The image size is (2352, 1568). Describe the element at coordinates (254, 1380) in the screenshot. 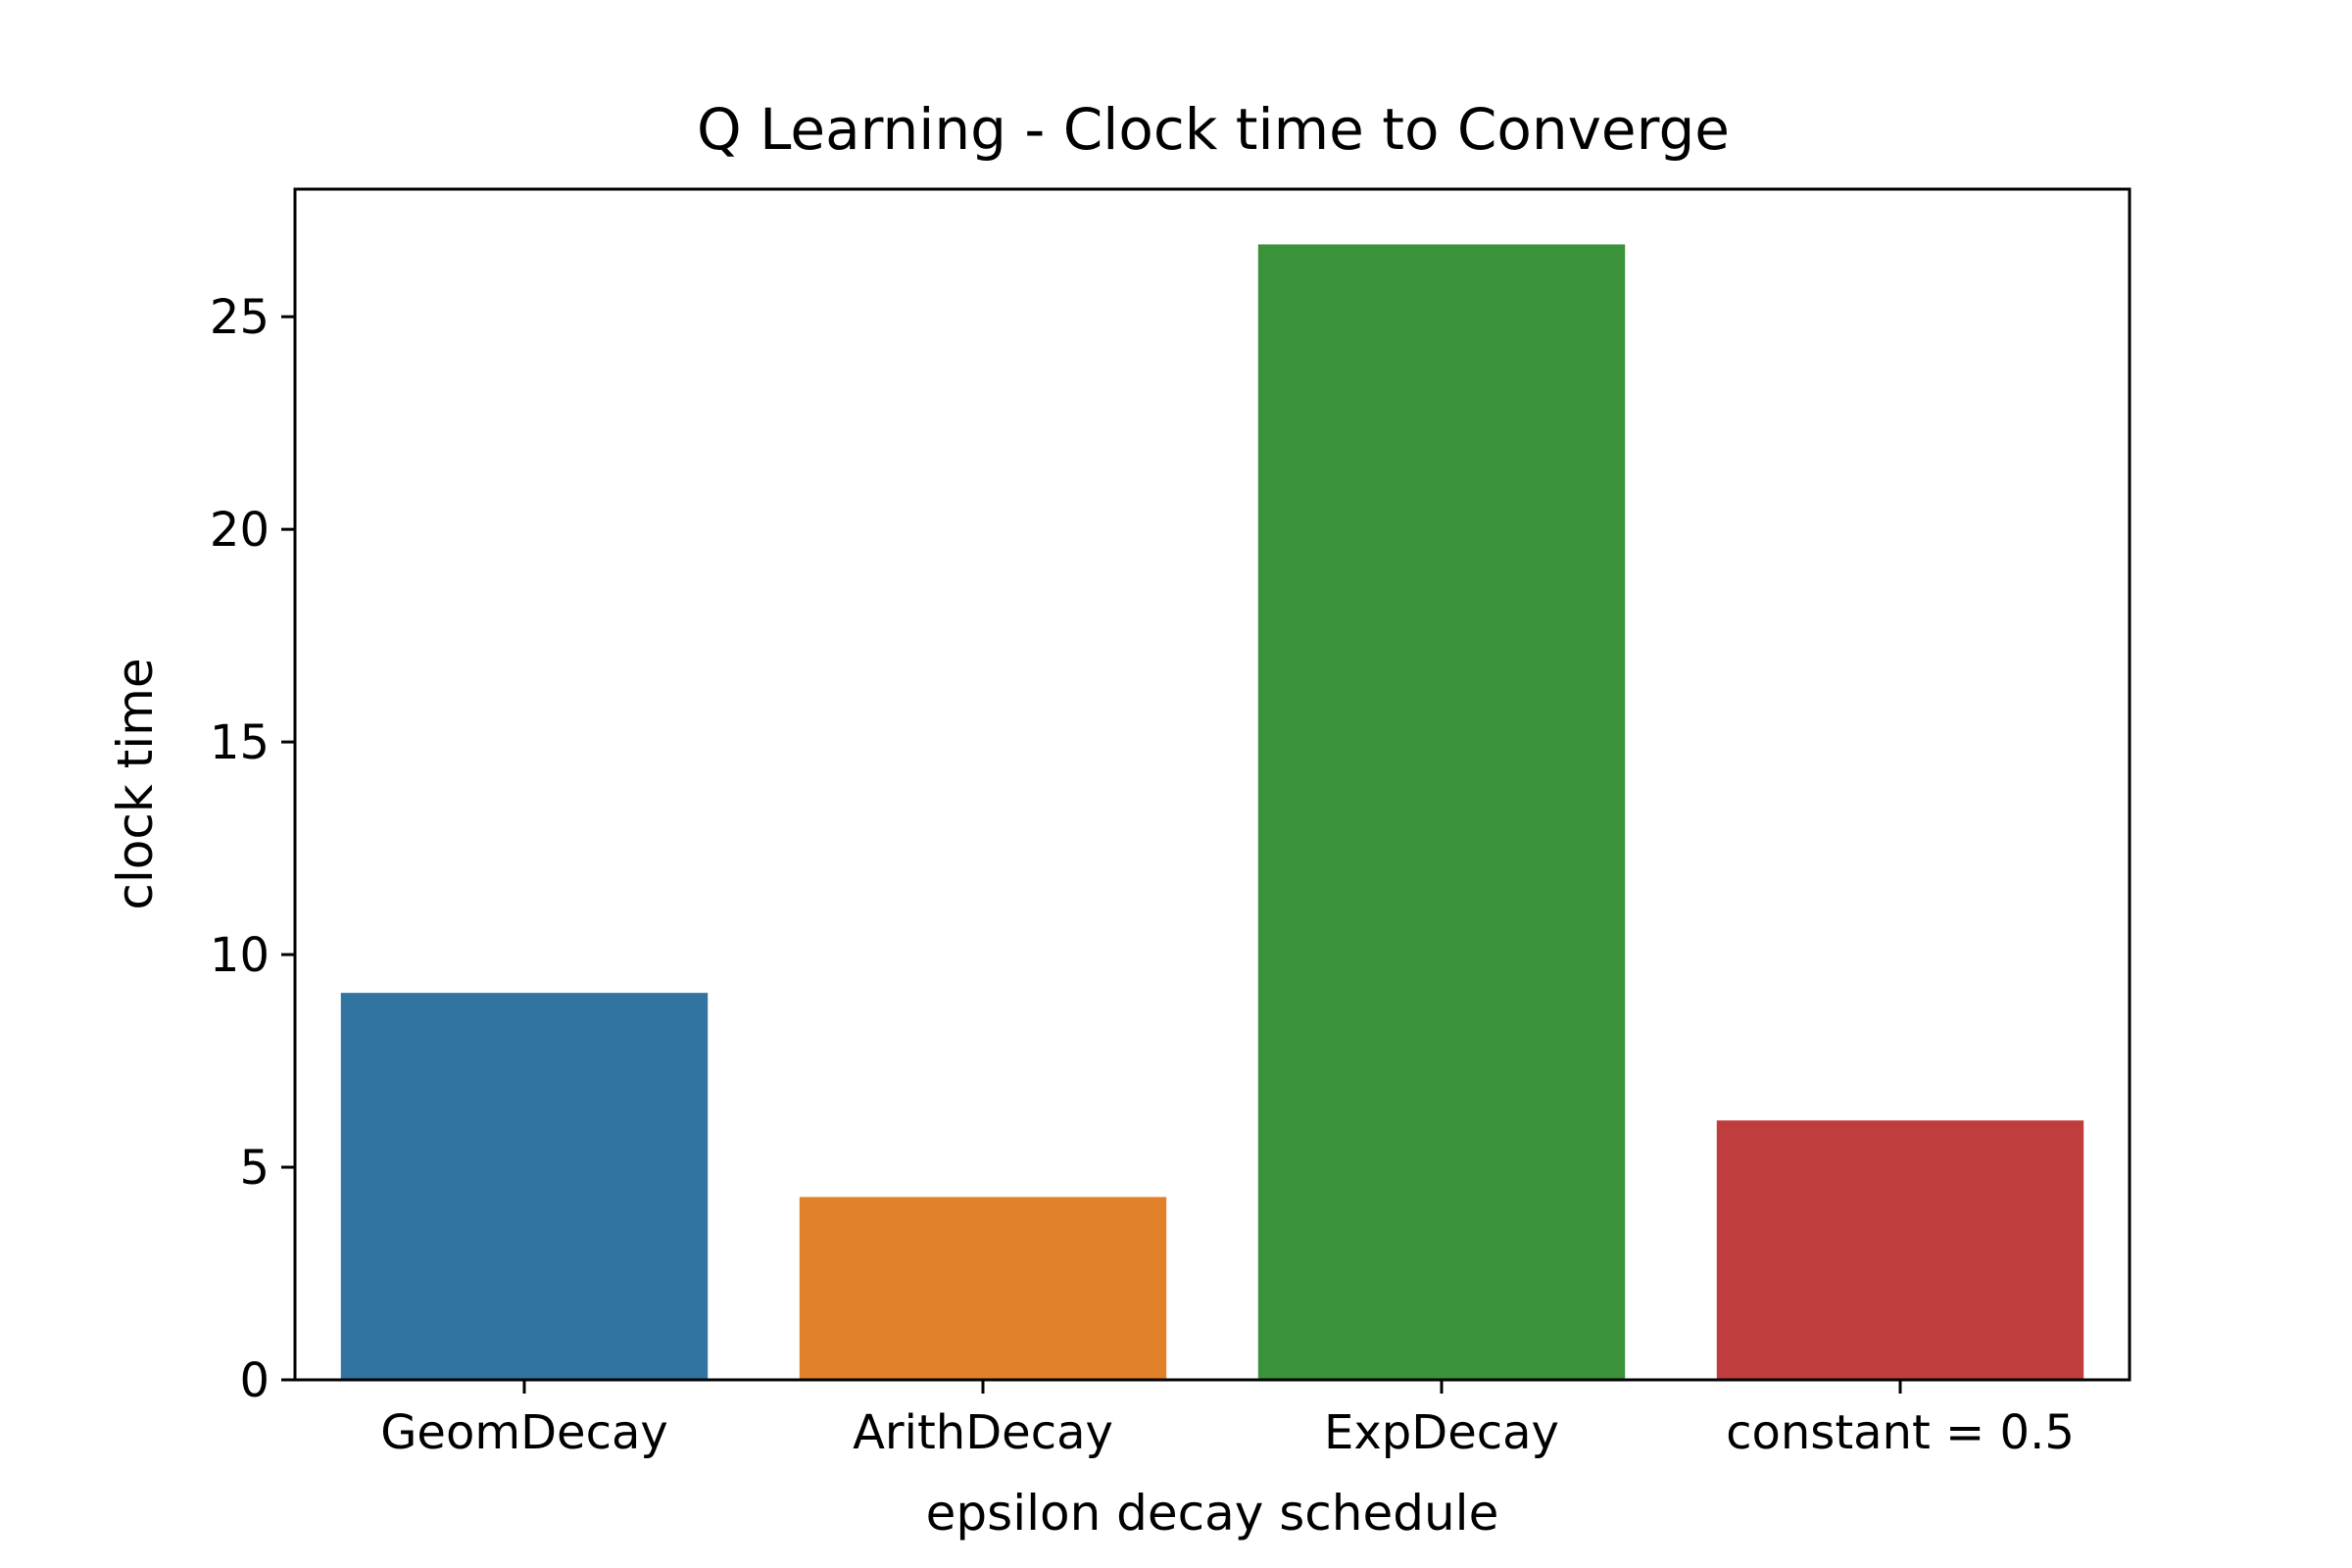

I see `y-tick-label-0: 0` at that location.